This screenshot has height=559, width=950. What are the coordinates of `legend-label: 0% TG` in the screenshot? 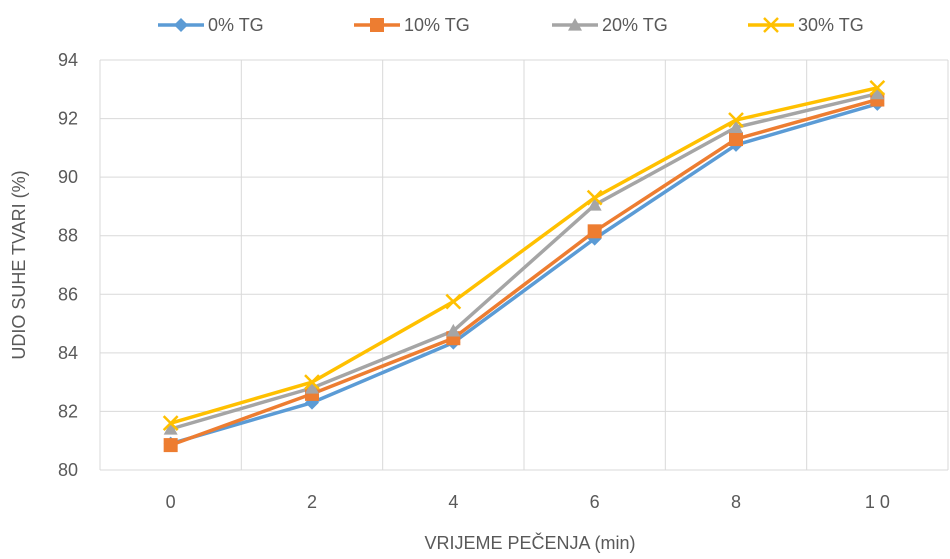 It's located at (236, 25).